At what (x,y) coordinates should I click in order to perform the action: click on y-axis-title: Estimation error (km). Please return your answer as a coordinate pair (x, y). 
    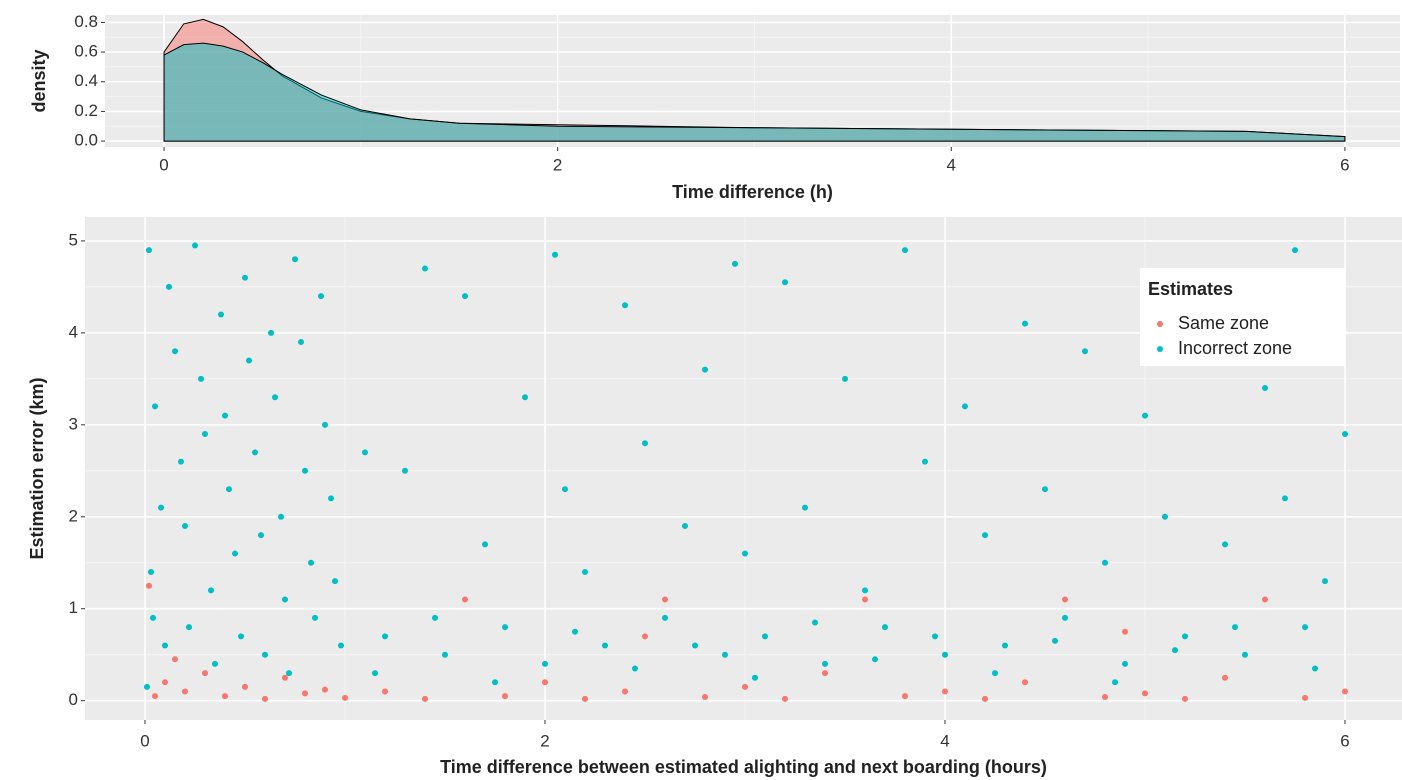
    Looking at the image, I should click on (37, 468).